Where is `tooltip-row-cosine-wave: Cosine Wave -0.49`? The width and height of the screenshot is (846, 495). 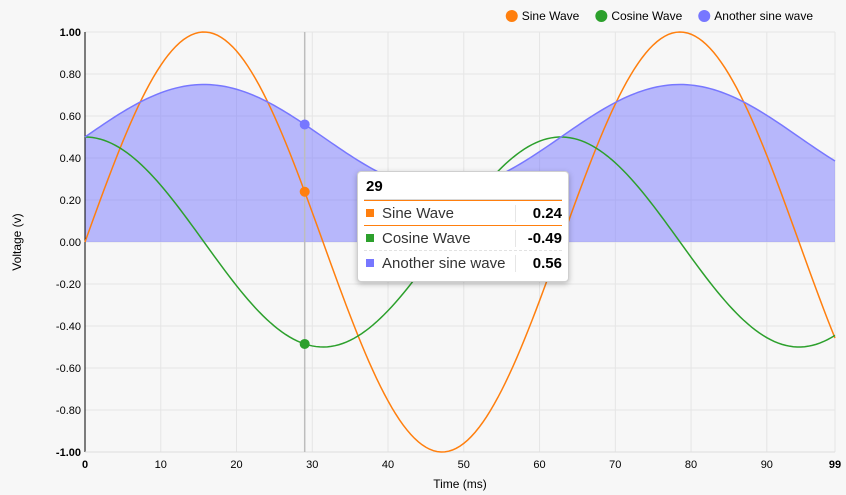 tooltip-row-cosine-wave: Cosine Wave -0.49 is located at coordinates (463, 238).